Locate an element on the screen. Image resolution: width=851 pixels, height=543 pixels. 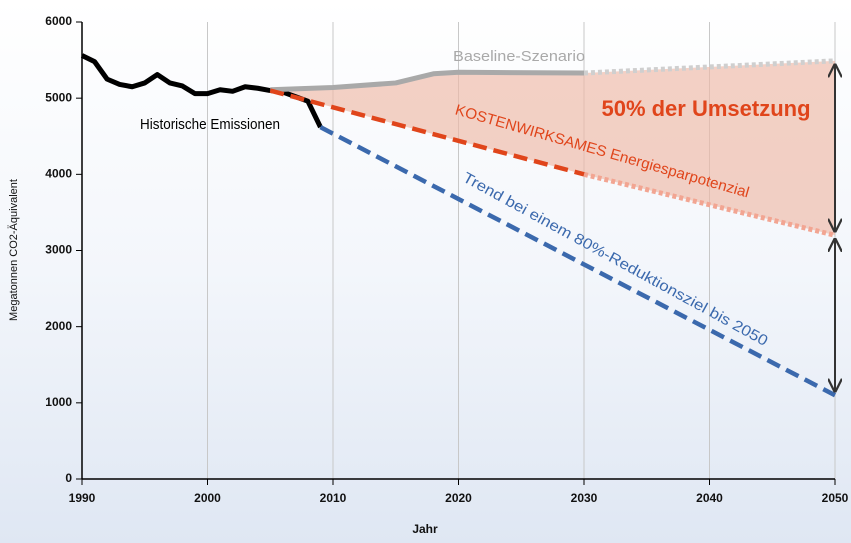
y-tick-label: 1000 is located at coordinates (58, 402).